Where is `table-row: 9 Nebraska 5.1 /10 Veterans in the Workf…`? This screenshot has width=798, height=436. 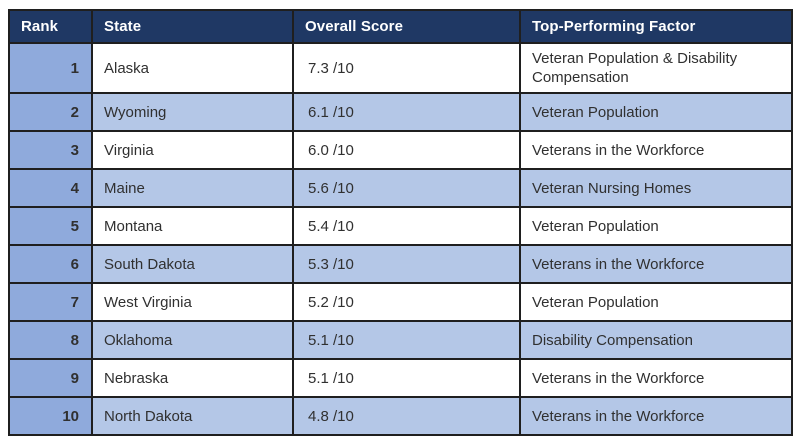 table-row: 9 Nebraska 5.1 /10 Veterans in the Workf… is located at coordinates (400, 378).